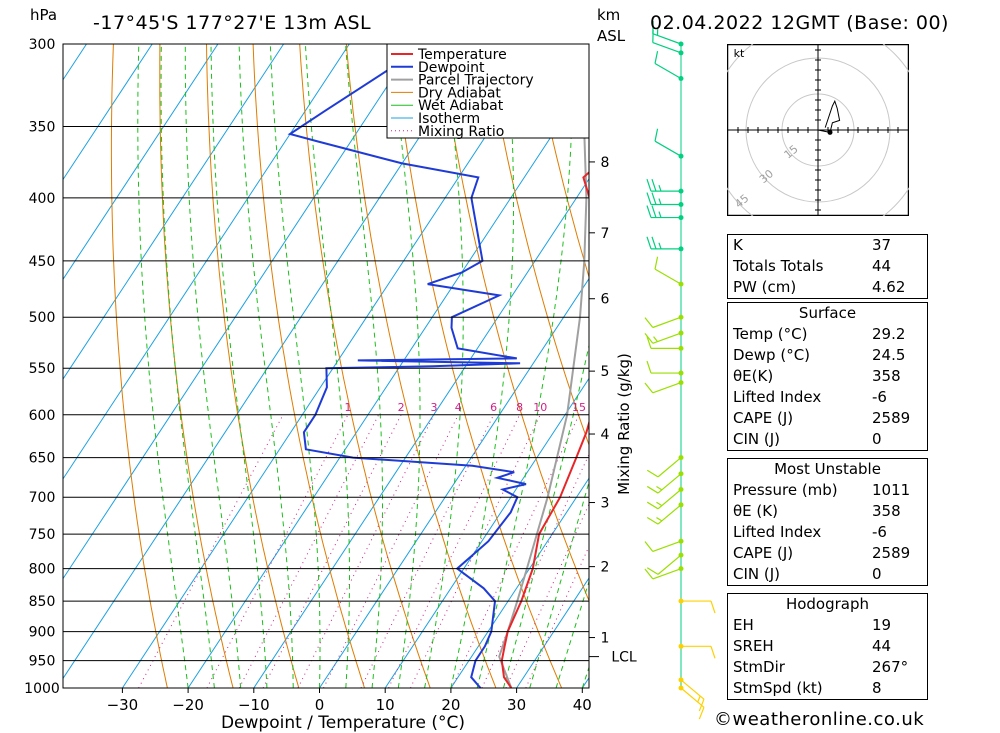  What do you see at coordinates (743, 625) in the screenshot?
I see `hodo-label: EH` at bounding box center [743, 625].